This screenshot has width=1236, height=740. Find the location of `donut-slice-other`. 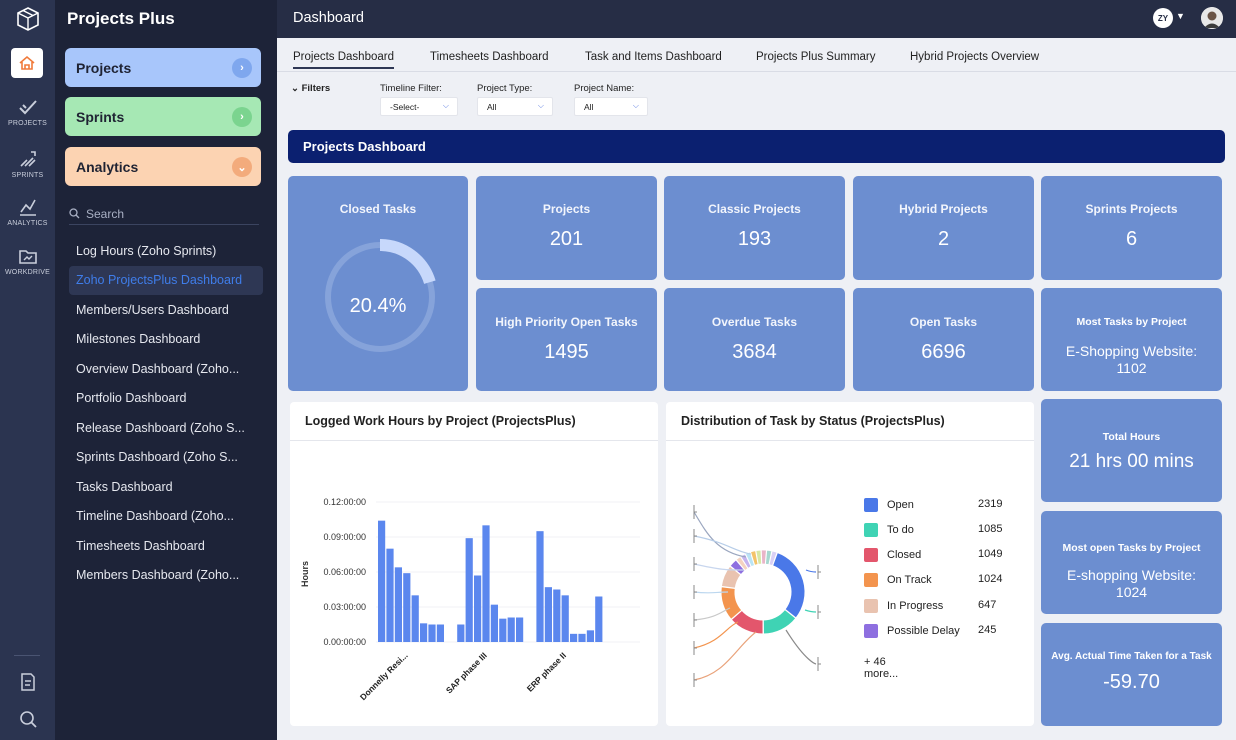

donut-slice-other is located at coordinates (773, 558).